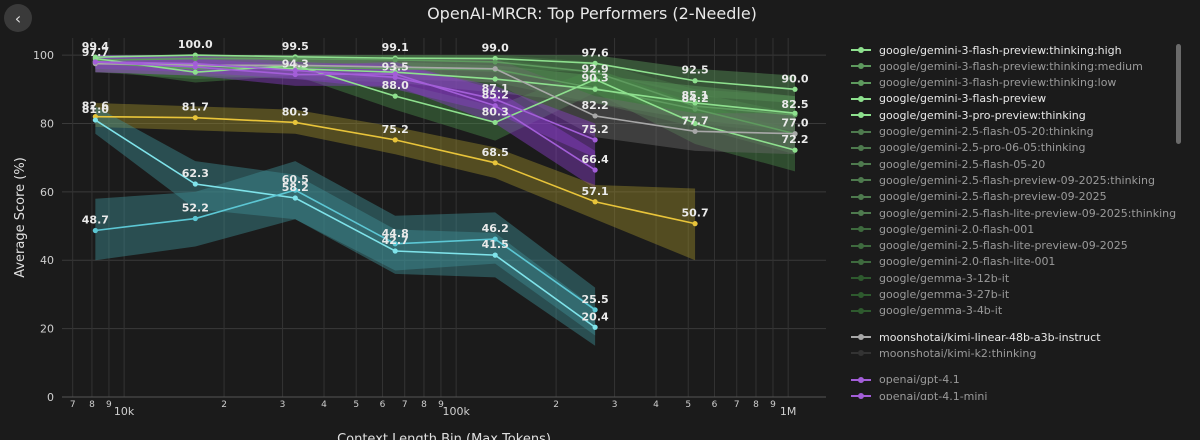  Describe the element at coordinates (933, 395) in the screenshot. I see `legend-label: openai/gpt-4.1-mini` at that location.